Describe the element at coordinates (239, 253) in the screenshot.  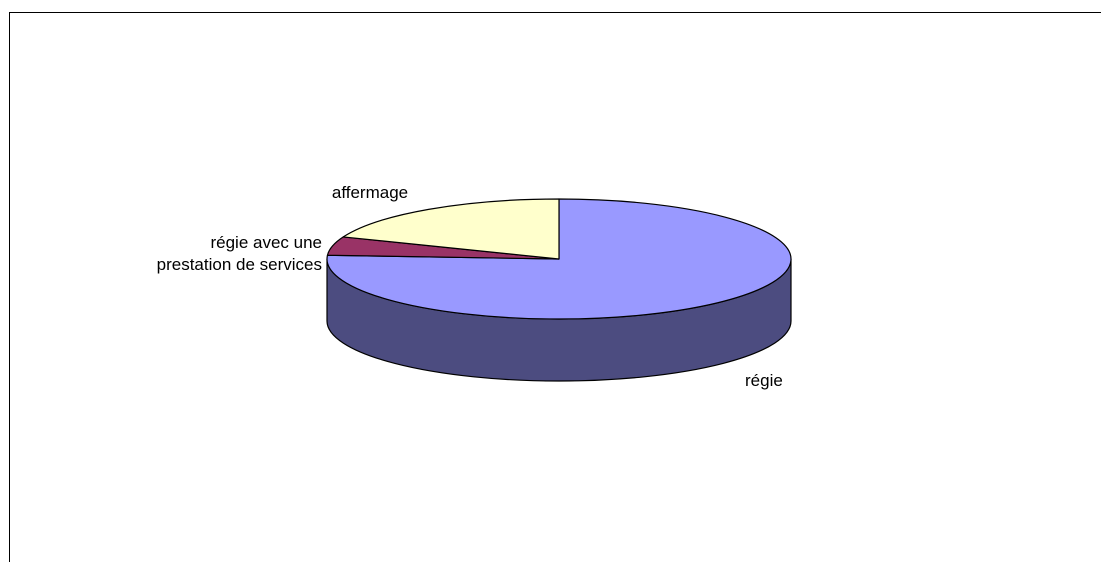
I see `slice-label-regie-avec-une-prestation-de-services: régie avec une prestation de services` at that location.